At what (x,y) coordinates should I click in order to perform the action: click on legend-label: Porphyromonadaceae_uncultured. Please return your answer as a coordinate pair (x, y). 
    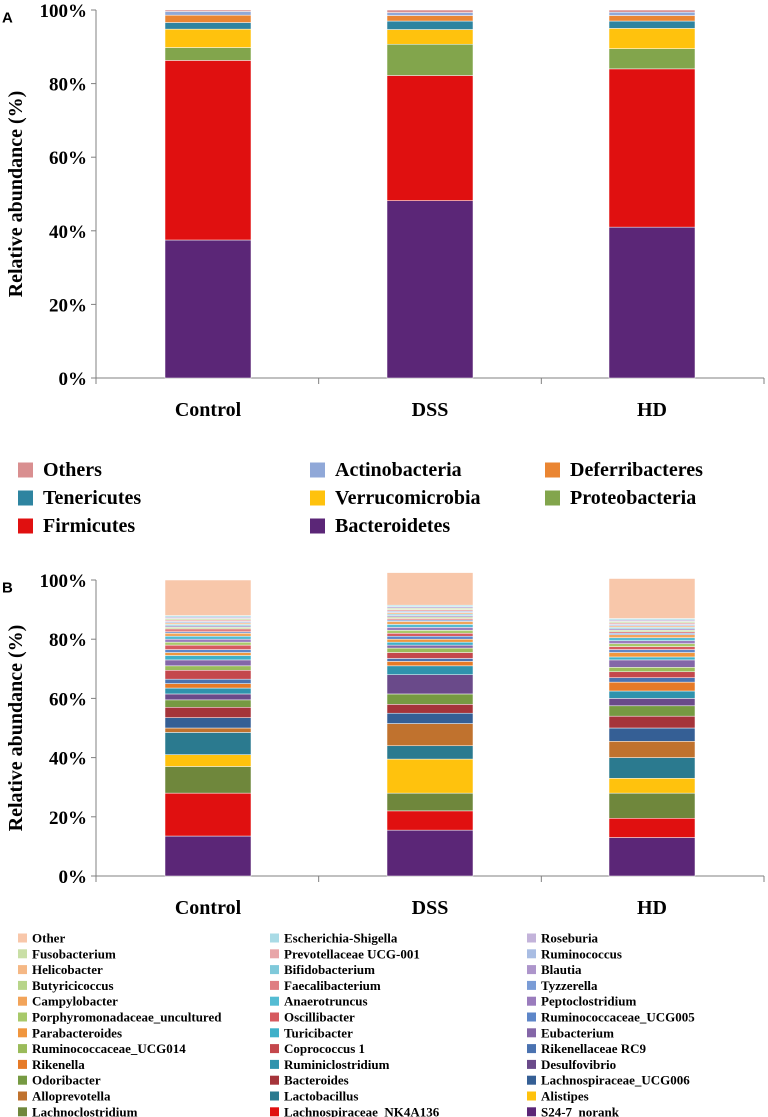
    Looking at the image, I should click on (127, 1017).